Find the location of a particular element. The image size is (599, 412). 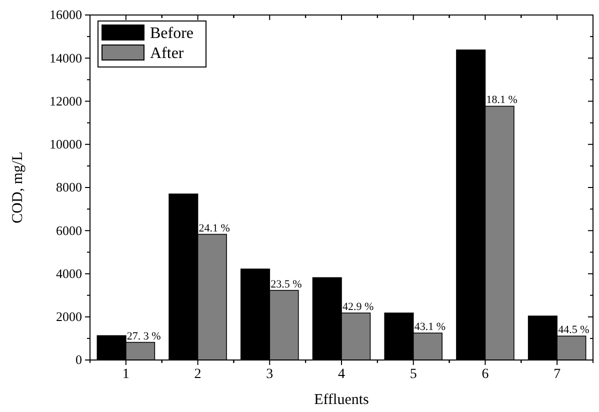

annotation: 44.5 % is located at coordinates (574, 330).